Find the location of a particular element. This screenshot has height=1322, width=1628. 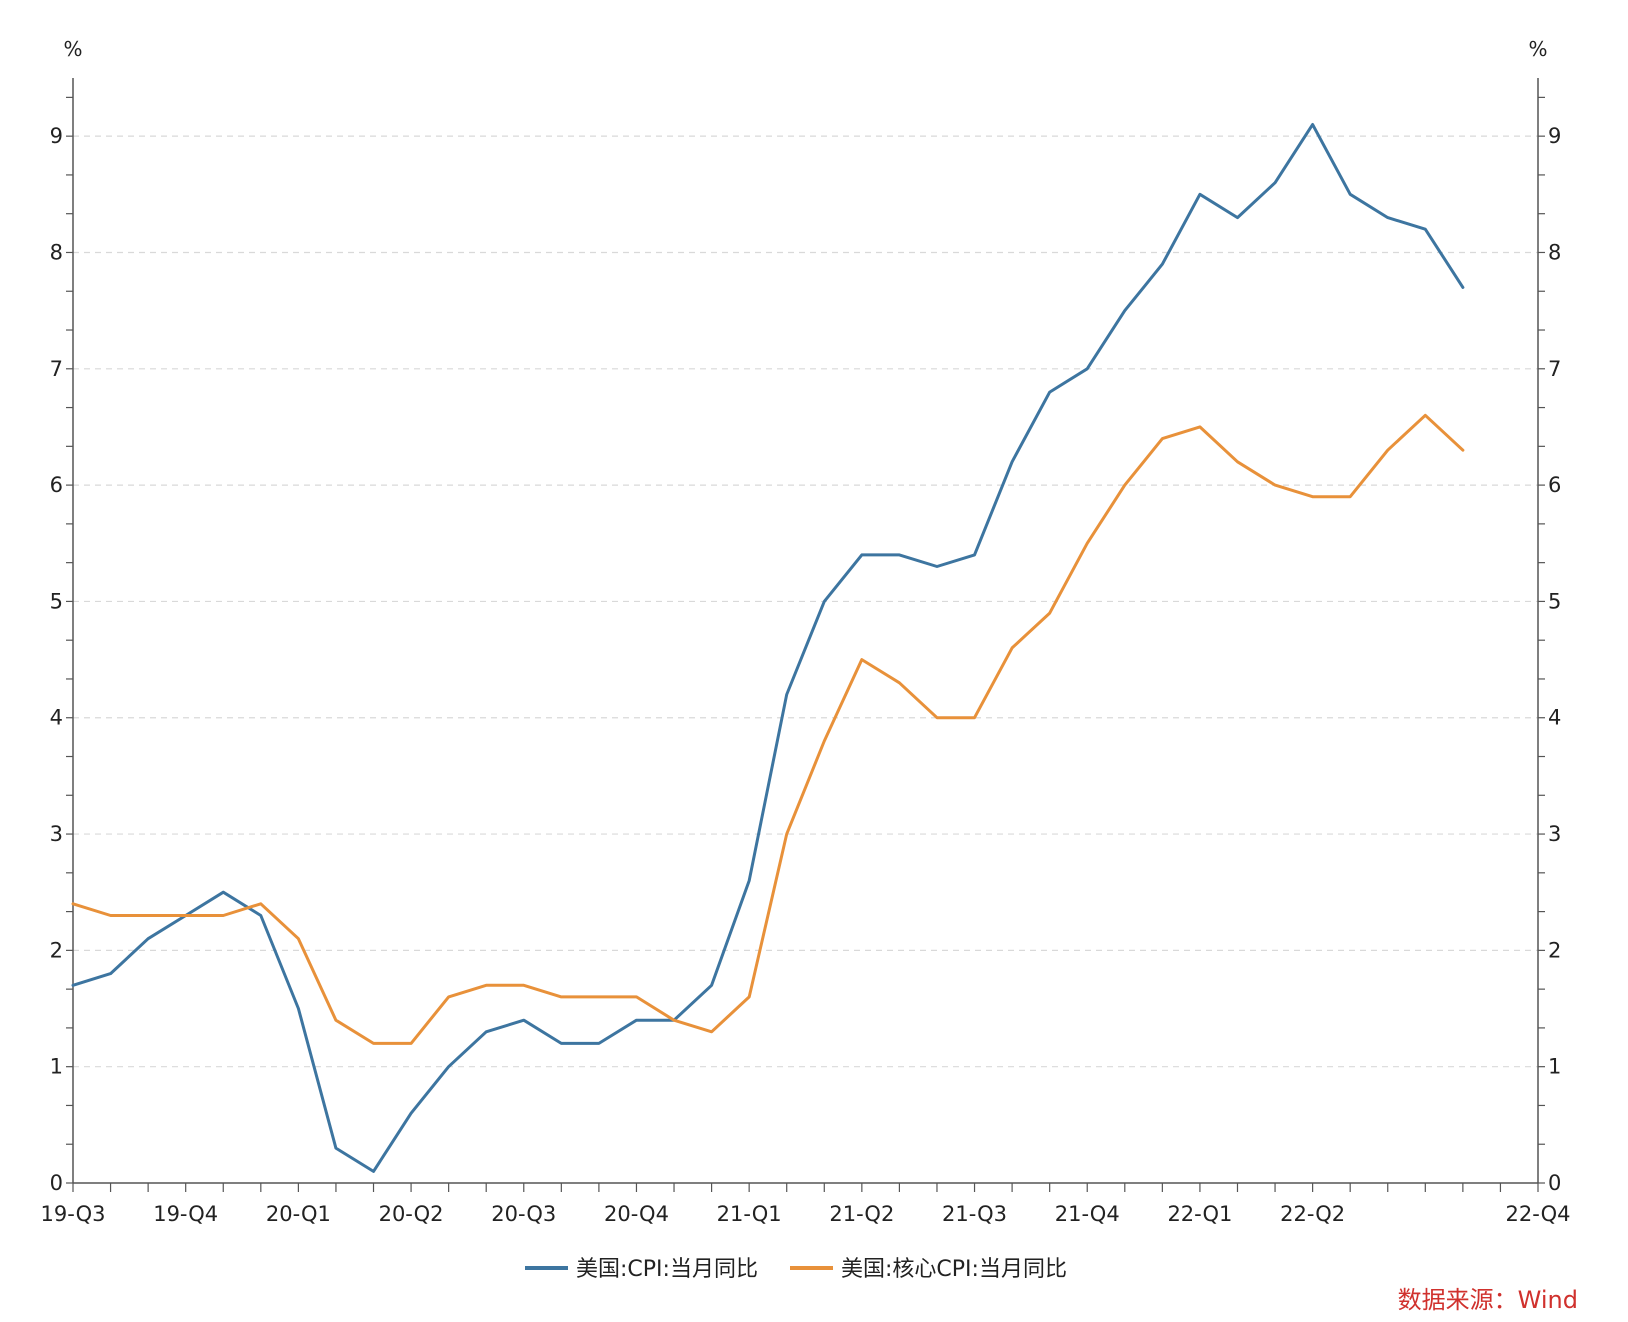

y-tick-label-right: 3 is located at coordinates (1554, 834).